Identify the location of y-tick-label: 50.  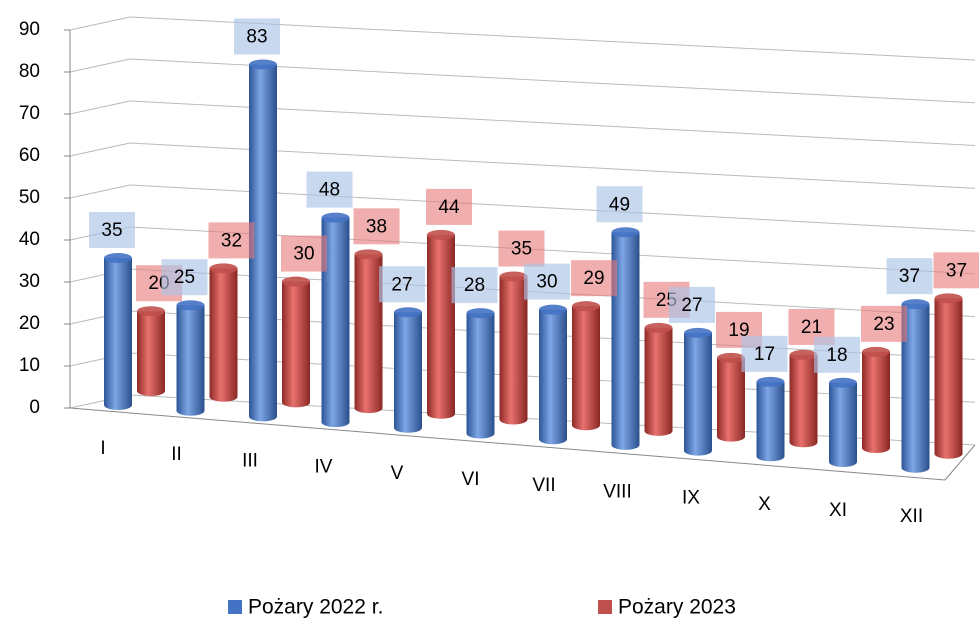
(29, 197).